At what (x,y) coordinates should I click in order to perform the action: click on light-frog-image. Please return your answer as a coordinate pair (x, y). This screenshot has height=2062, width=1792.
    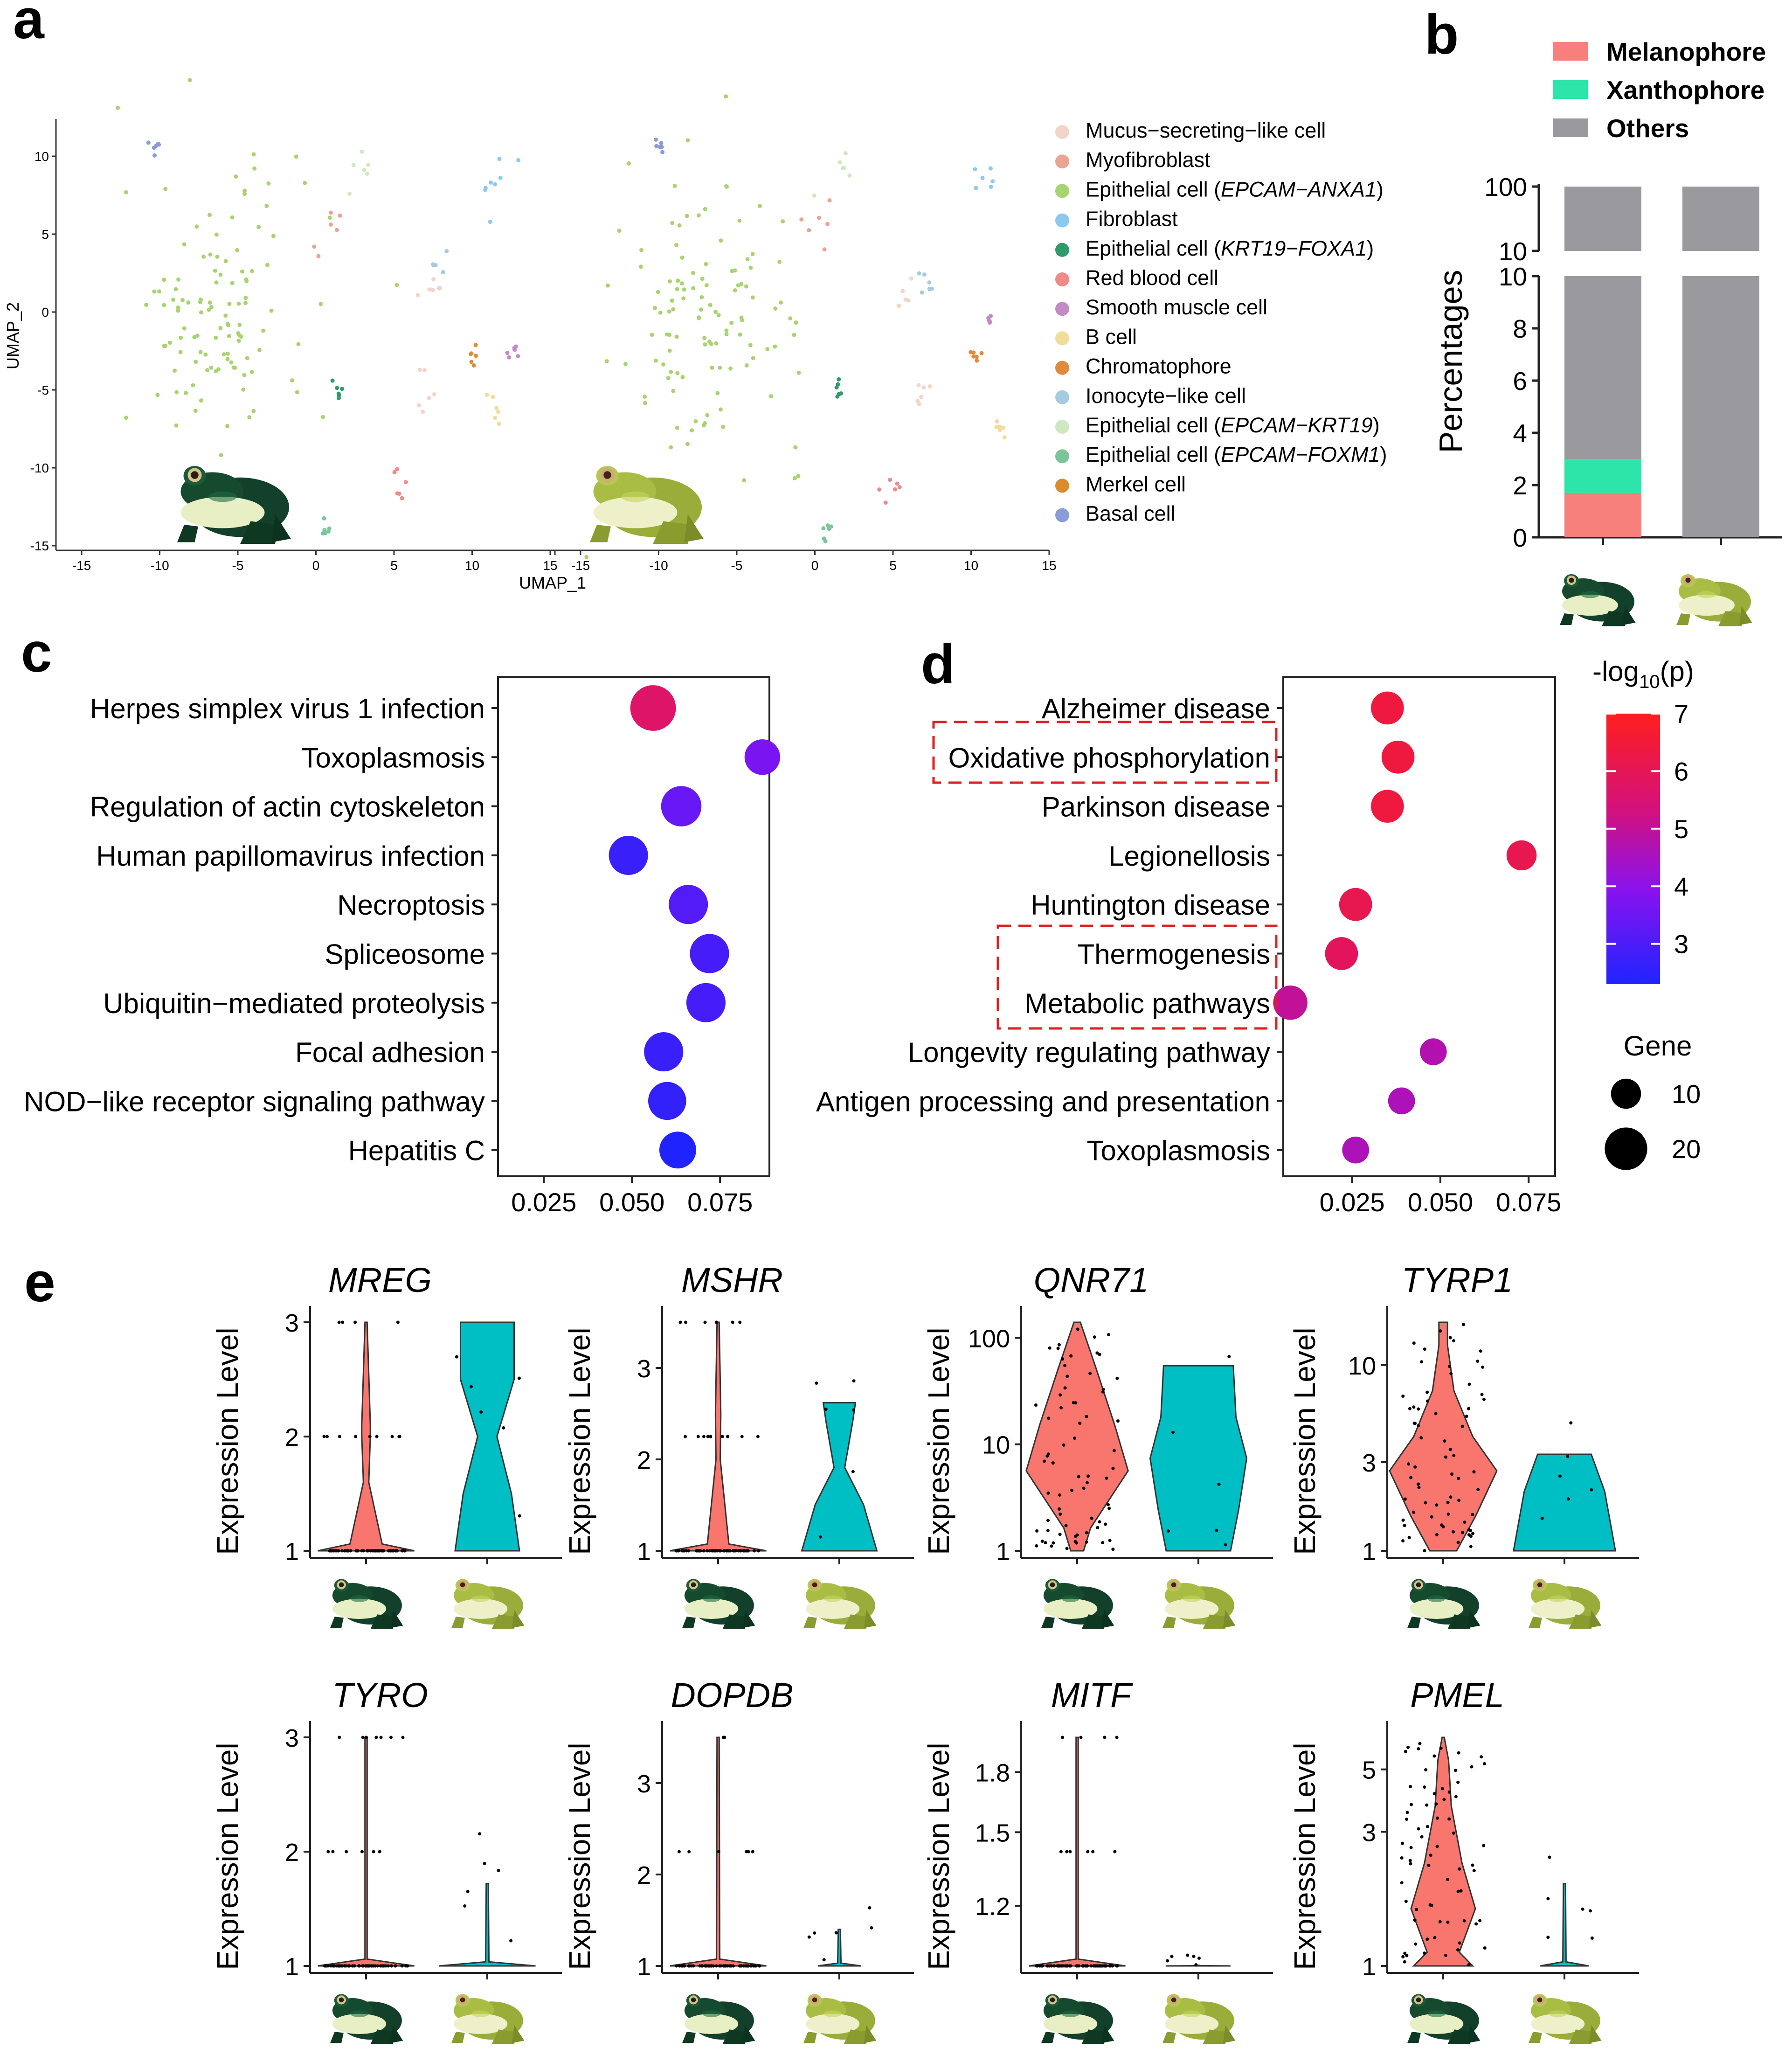
    Looking at the image, I should click on (647, 505).